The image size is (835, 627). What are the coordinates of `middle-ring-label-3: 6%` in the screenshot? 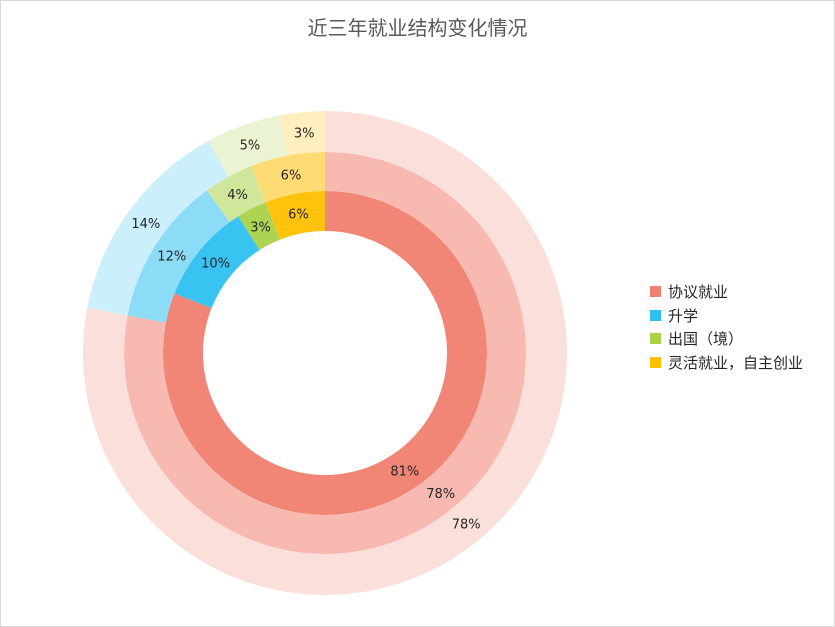 It's located at (291, 176).